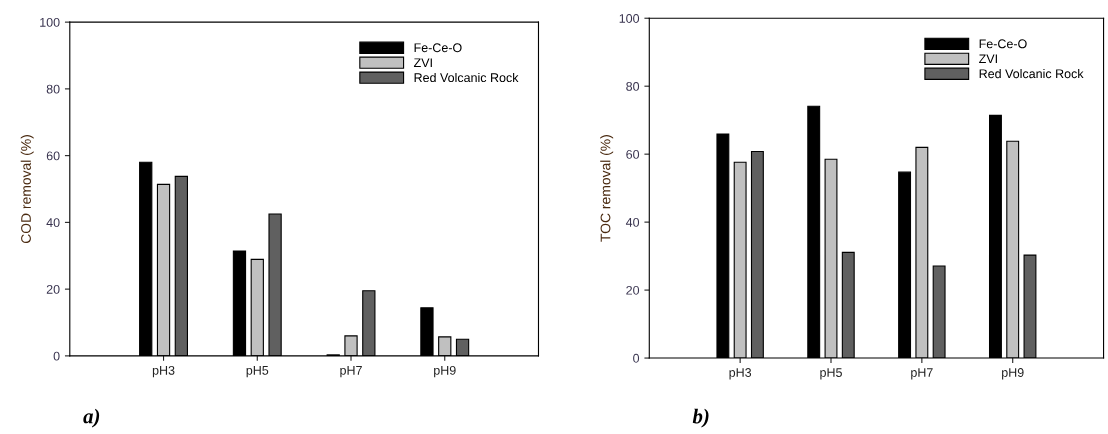 This screenshot has width=1108, height=434. Describe the element at coordinates (91, 418) in the screenshot. I see `text: a)` at that location.